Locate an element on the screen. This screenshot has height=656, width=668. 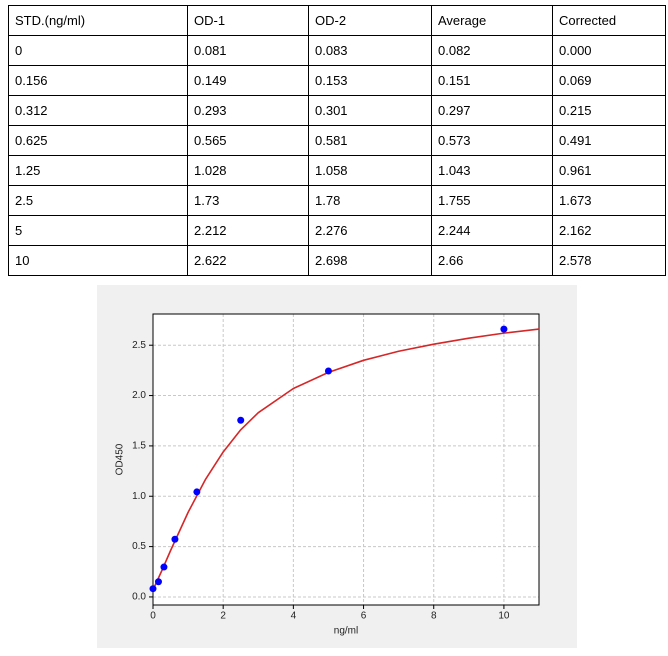
y-tick-label: 0.5 is located at coordinates (139, 546).